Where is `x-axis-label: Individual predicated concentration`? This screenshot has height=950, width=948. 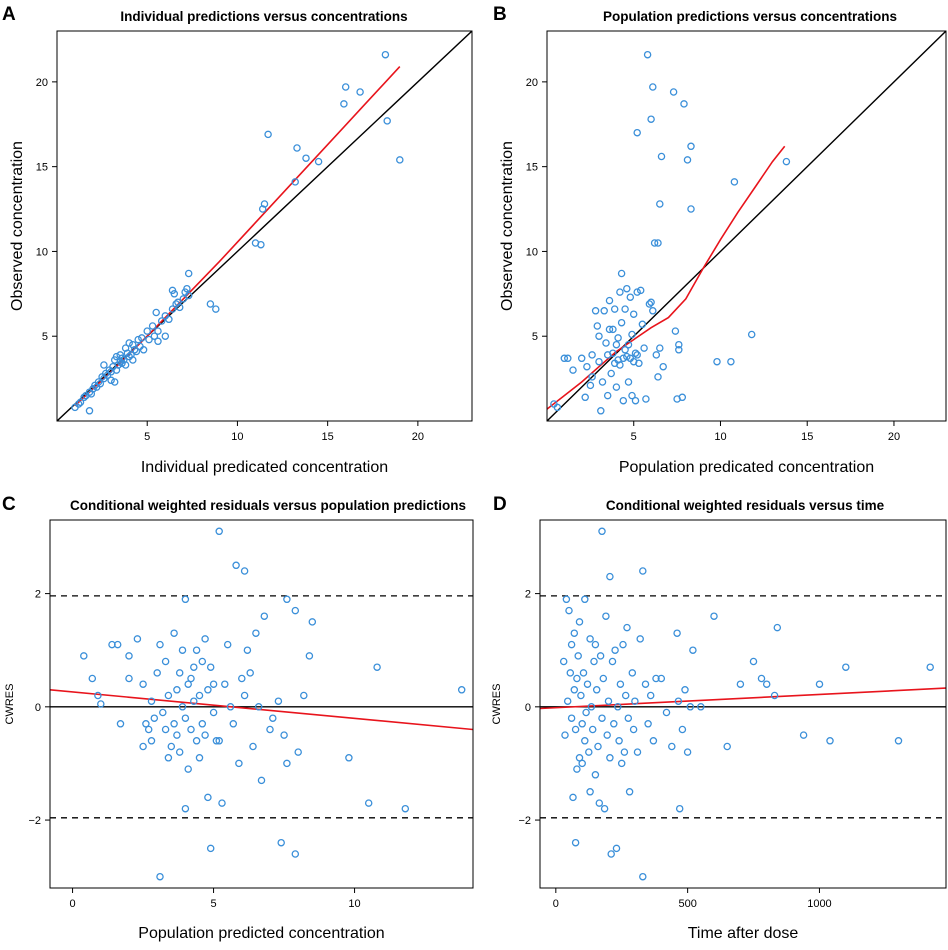 x-axis-label: Individual predicated concentration is located at coordinates (264, 467).